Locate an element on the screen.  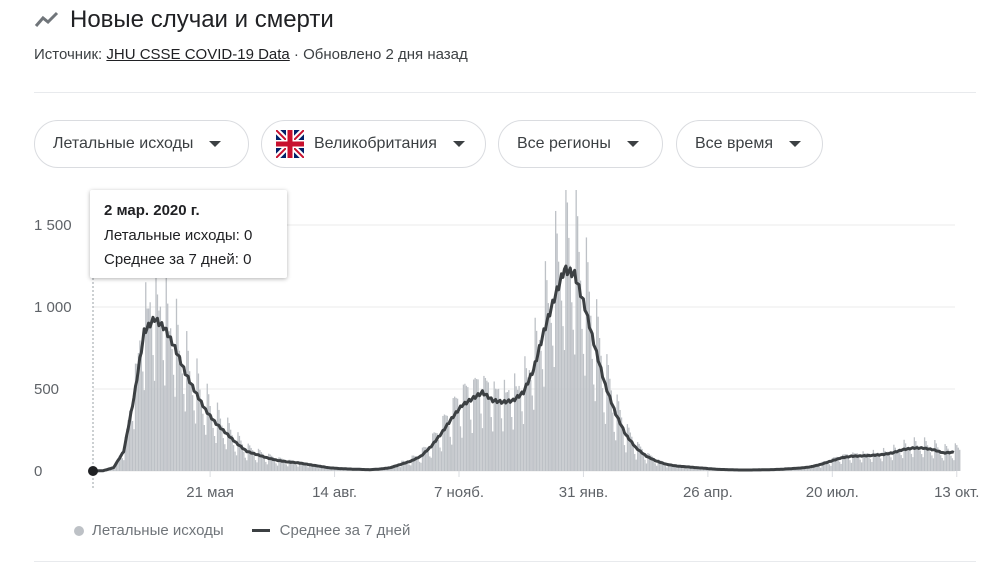
trend-icon is located at coordinates (46, 19).